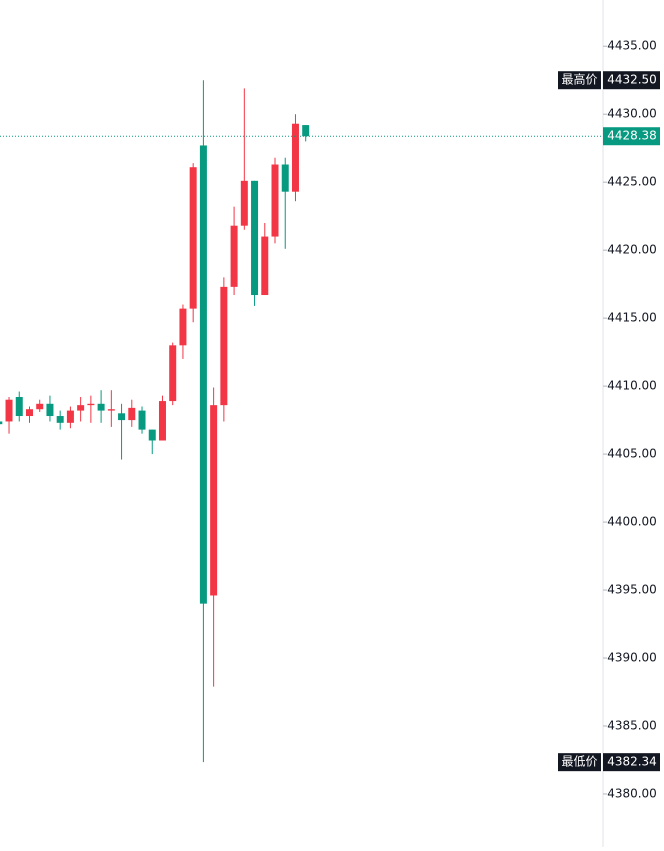  What do you see at coordinates (632, 318) in the screenshot?
I see `y-tick-label: 4415.00` at bounding box center [632, 318].